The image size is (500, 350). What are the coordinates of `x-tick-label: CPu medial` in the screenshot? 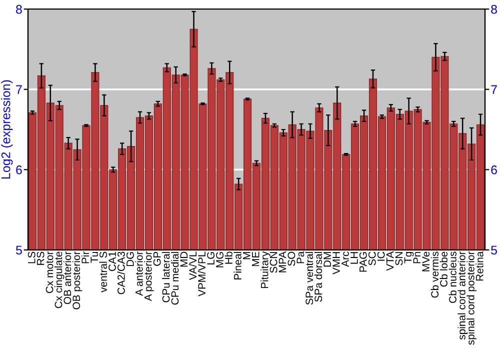 It's located at (175, 278).